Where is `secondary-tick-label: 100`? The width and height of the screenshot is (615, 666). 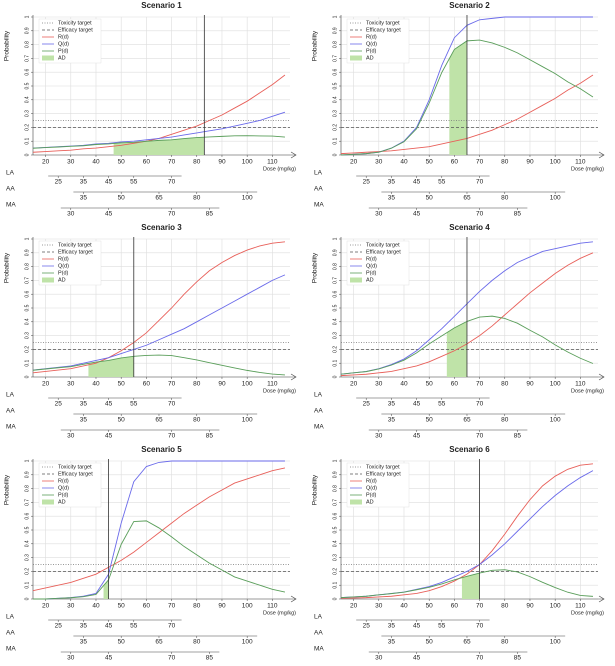
secondary-tick-label: 100 is located at coordinates (555, 642).